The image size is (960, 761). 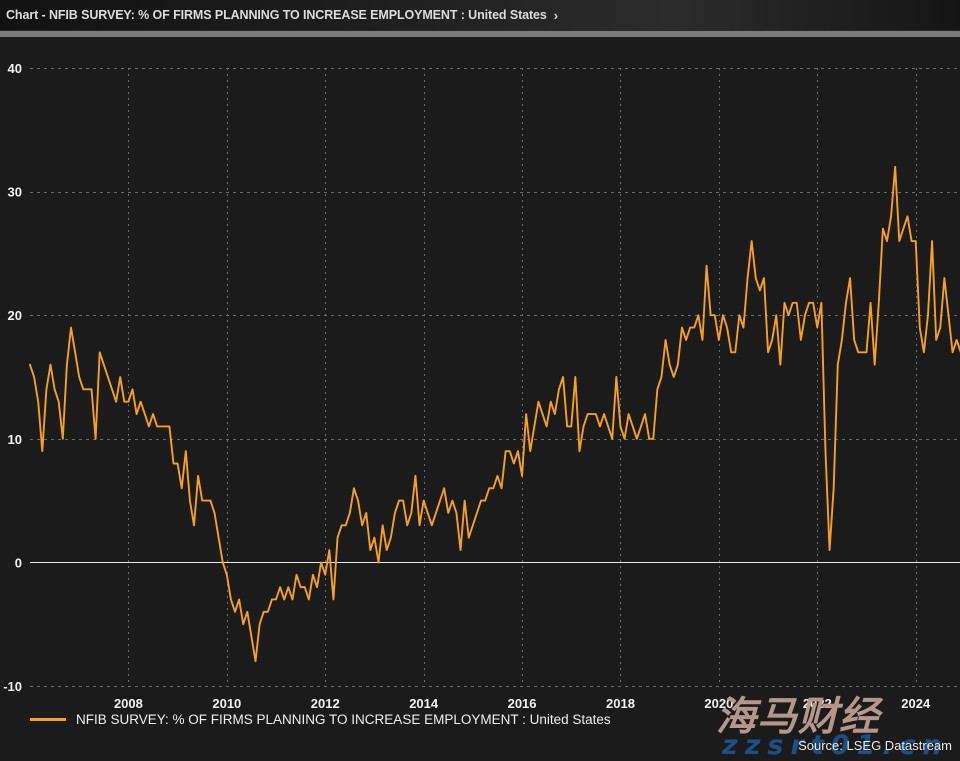 What do you see at coordinates (128, 703) in the screenshot?
I see `x-tick-label: 2008` at bounding box center [128, 703].